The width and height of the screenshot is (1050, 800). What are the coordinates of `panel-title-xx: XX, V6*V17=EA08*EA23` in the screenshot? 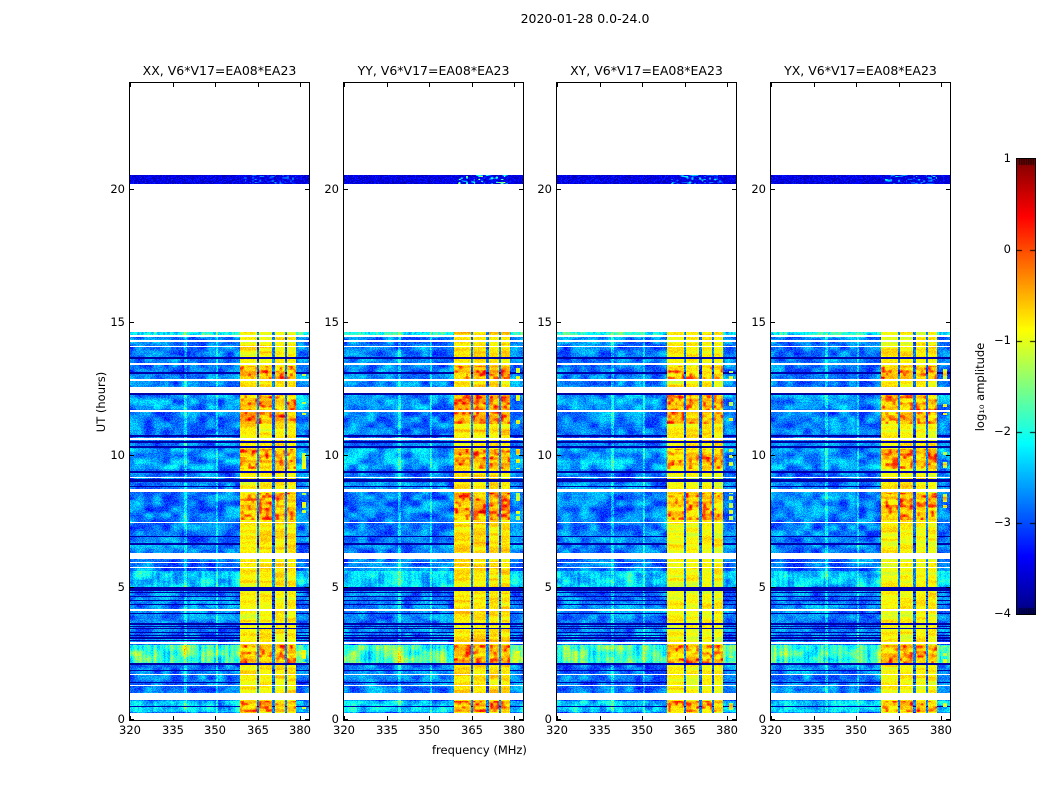 It's located at (219, 70).